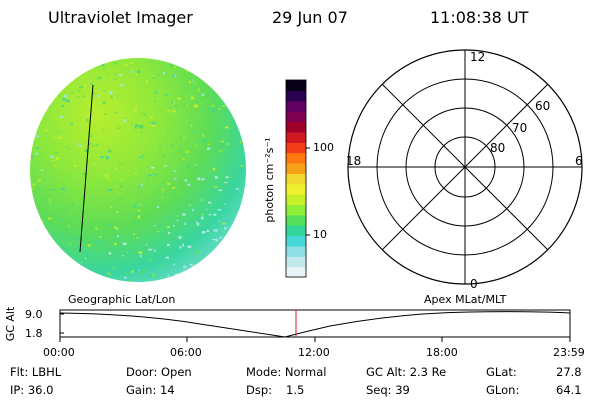 This screenshot has height=400, width=600. I want to click on lat-label-80: 80, so click(497, 148).